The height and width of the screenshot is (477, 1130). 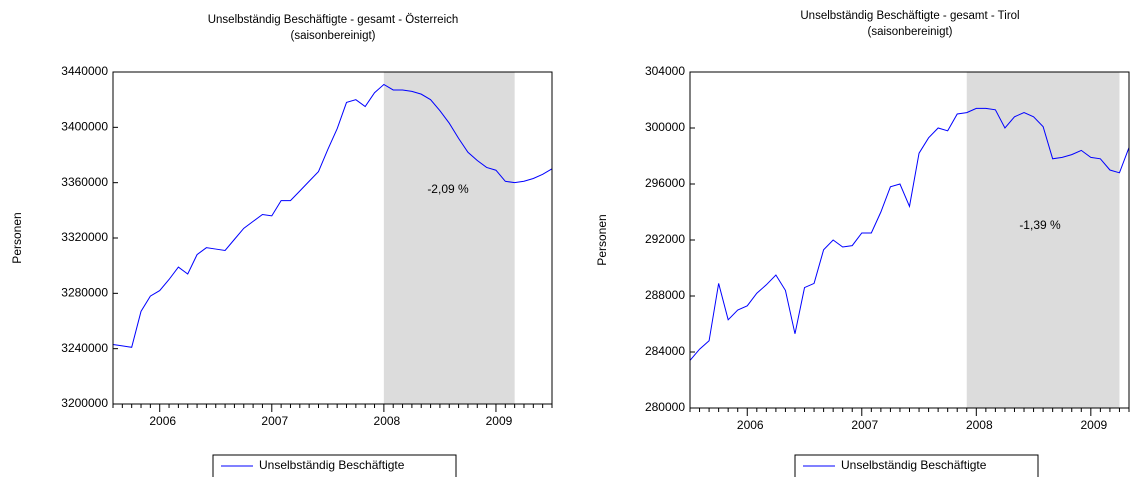 What do you see at coordinates (665, 183) in the screenshot?
I see `y-tick-label: 296000` at bounding box center [665, 183].